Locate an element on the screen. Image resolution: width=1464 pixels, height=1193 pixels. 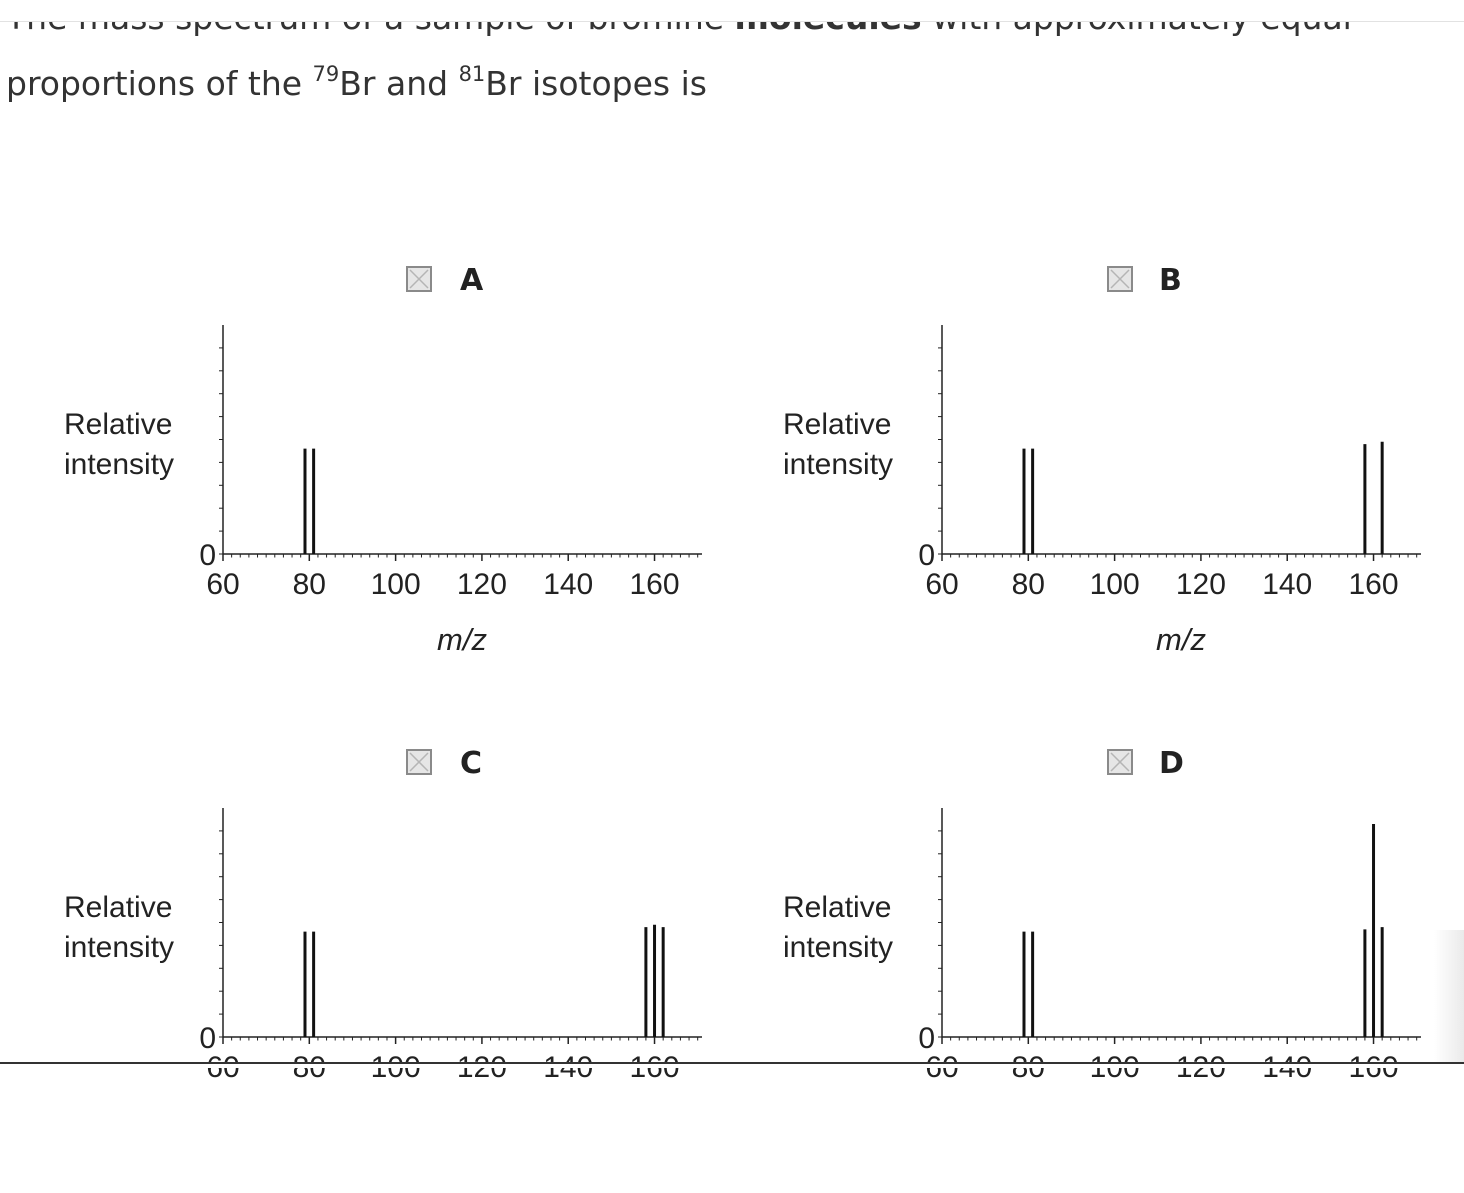
question-text-part: and is located at coordinates (417, 83).